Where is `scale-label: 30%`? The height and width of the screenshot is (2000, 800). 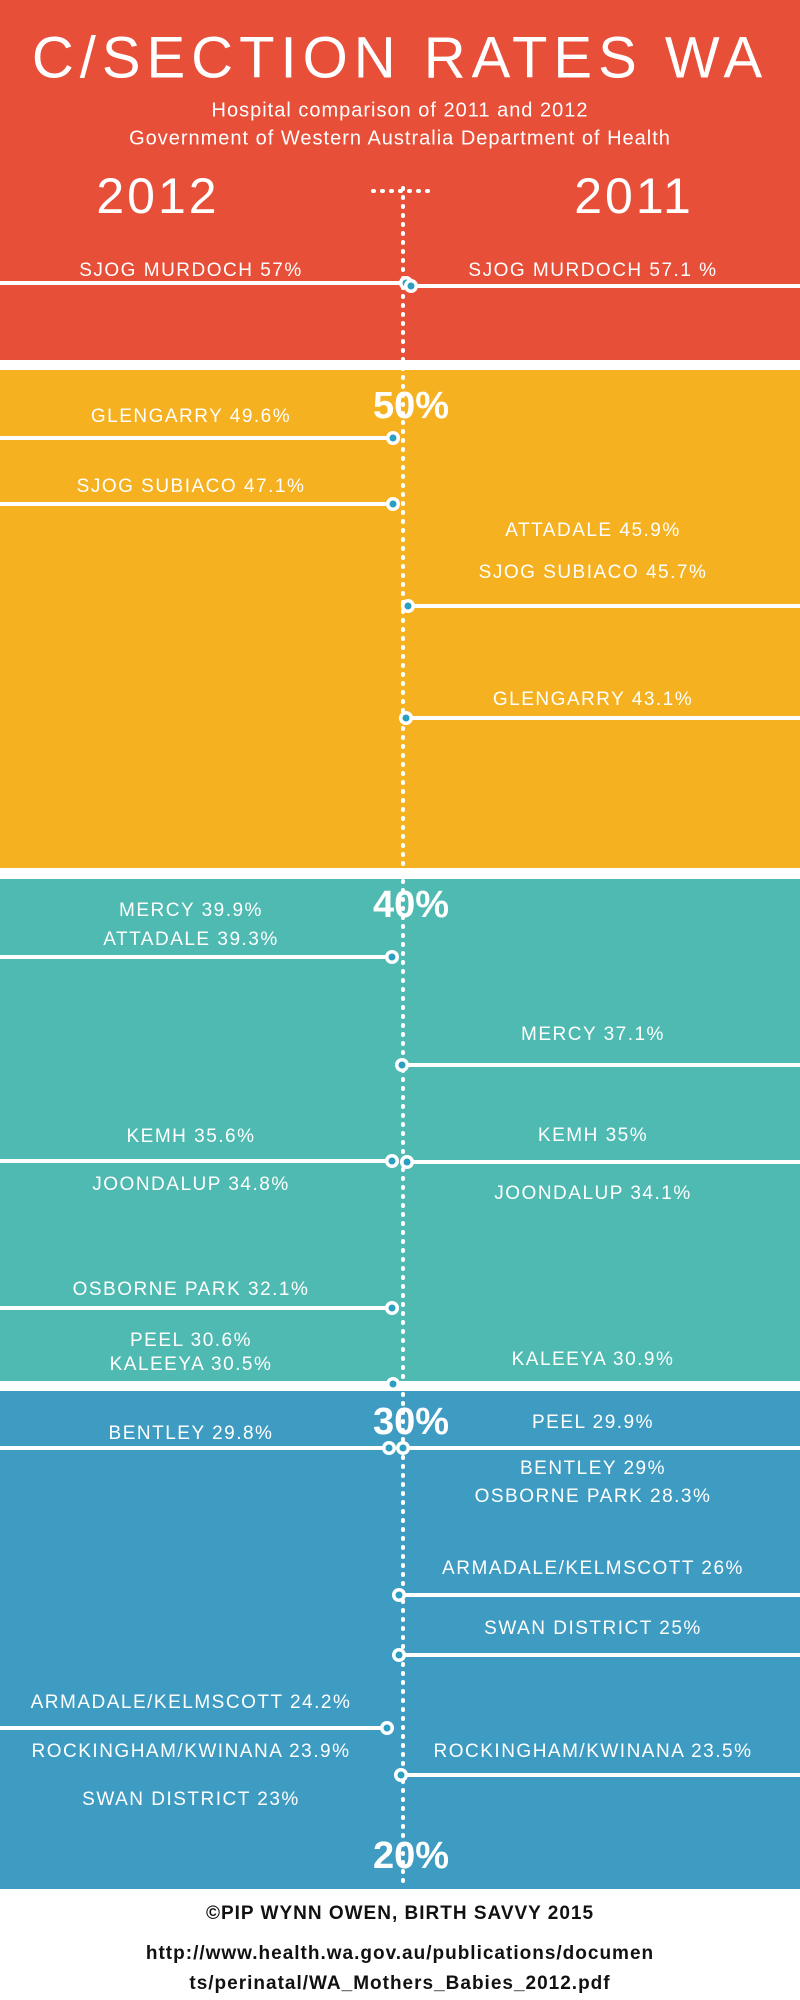
scale-label: 30% is located at coordinates (411, 1422).